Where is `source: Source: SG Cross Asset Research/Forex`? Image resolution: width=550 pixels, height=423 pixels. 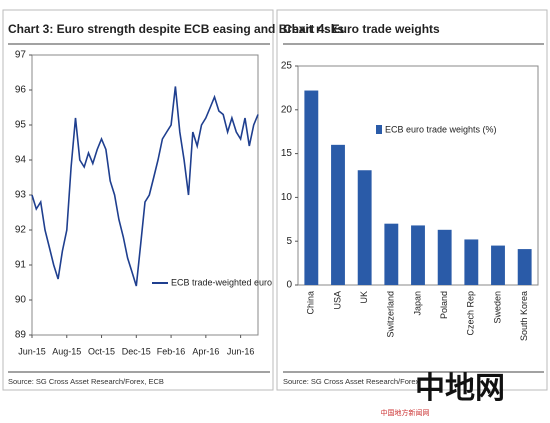
source: Source: SG Cross Asset Research/Forex is located at coordinates (351, 381).